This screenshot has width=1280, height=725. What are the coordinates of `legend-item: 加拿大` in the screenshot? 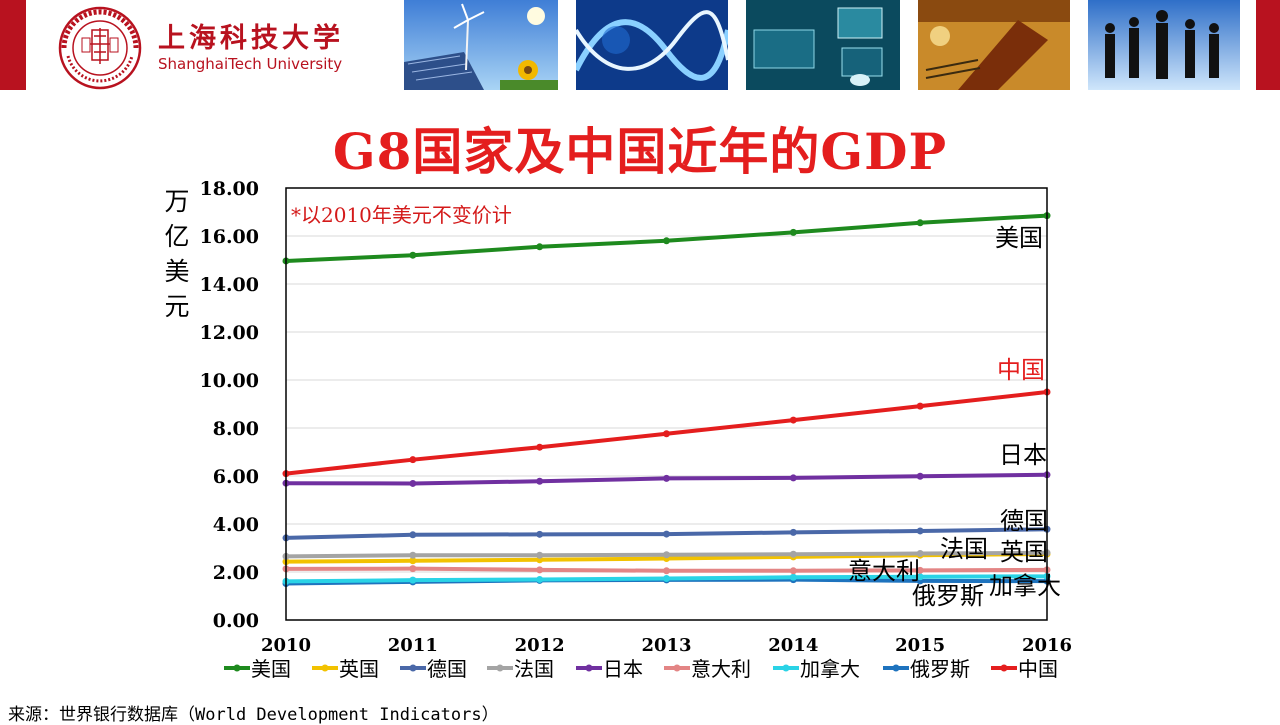 It's located at (816, 669).